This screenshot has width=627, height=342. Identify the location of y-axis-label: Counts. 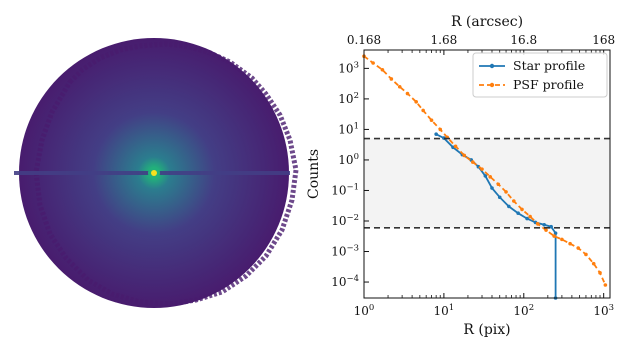
(314, 174).